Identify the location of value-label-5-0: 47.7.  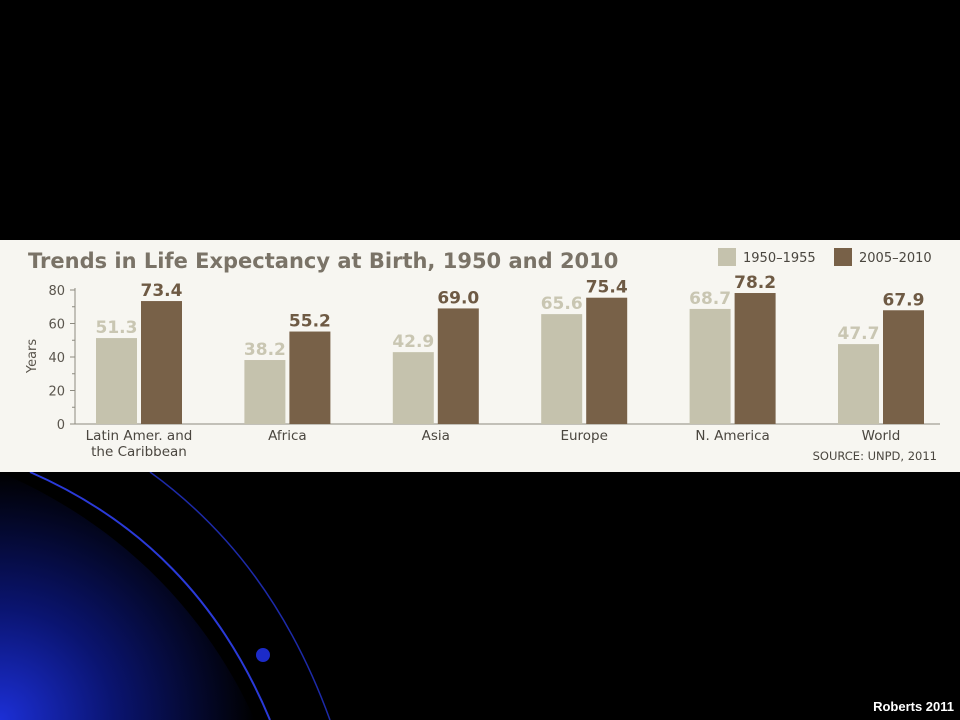
(859, 334).